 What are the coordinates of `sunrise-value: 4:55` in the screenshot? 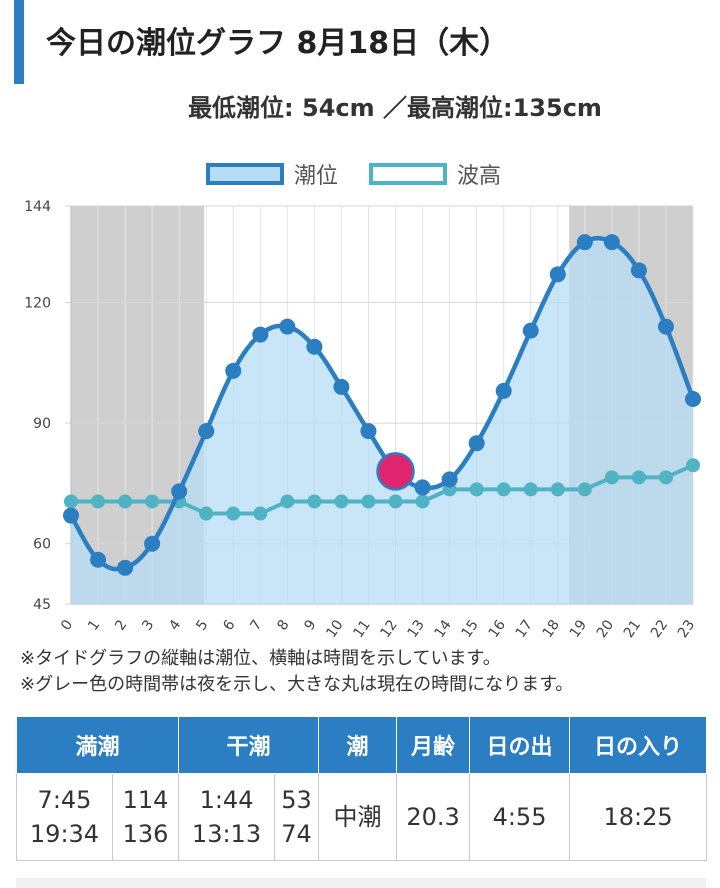 It's located at (520, 817).